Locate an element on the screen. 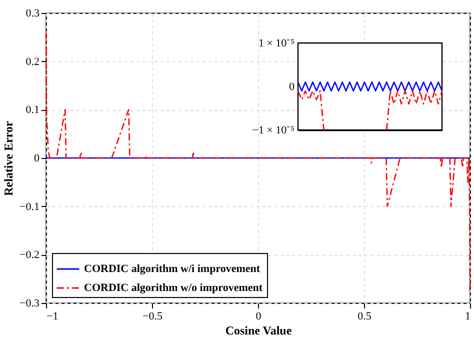  y-tick-label: 0.2 is located at coordinates (33, 62).